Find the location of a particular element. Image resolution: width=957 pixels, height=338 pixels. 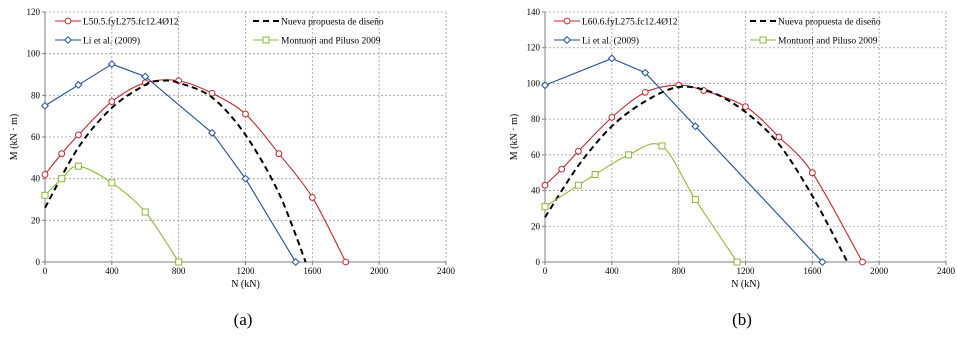

legend-label: L50.5.fyL275.fc12.4Ø12 is located at coordinates (131, 22).